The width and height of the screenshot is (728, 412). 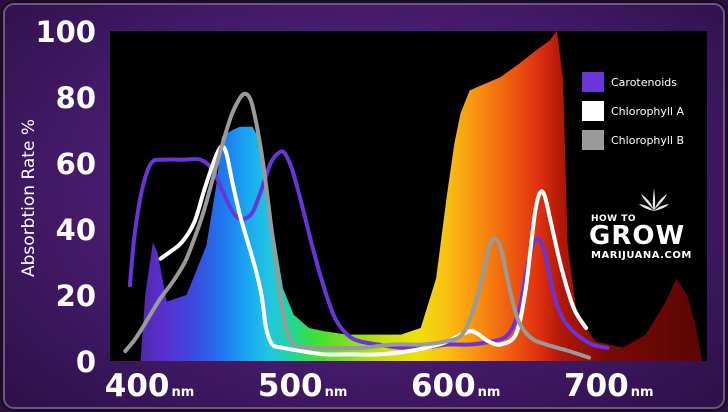 I want to click on y-tick-label: 0, so click(x=86, y=362).